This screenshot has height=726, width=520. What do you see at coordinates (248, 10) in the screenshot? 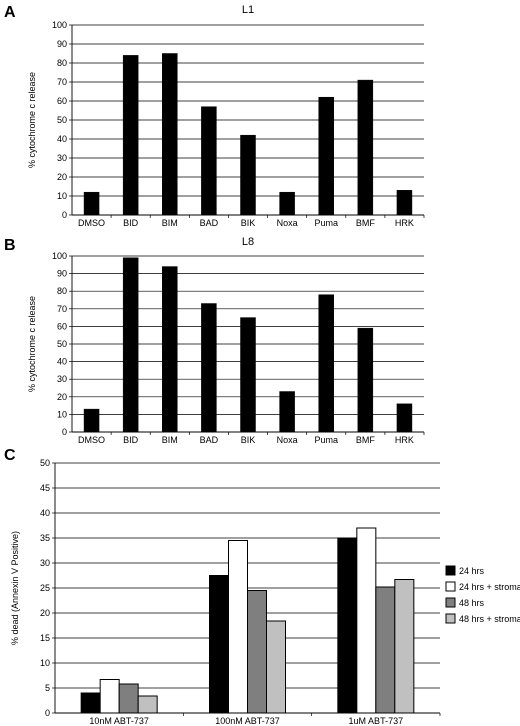
I see `chart-title: L1` at bounding box center [248, 10].